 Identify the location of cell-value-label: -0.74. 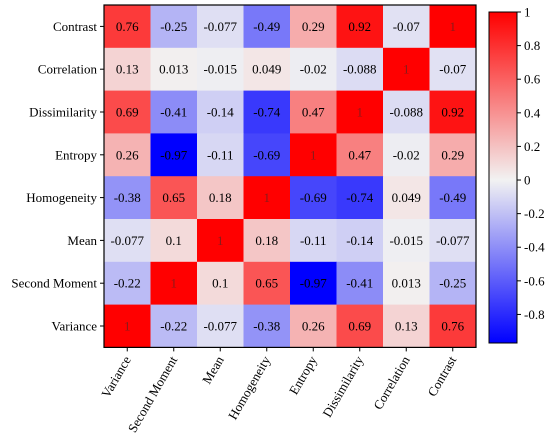
(267, 112).